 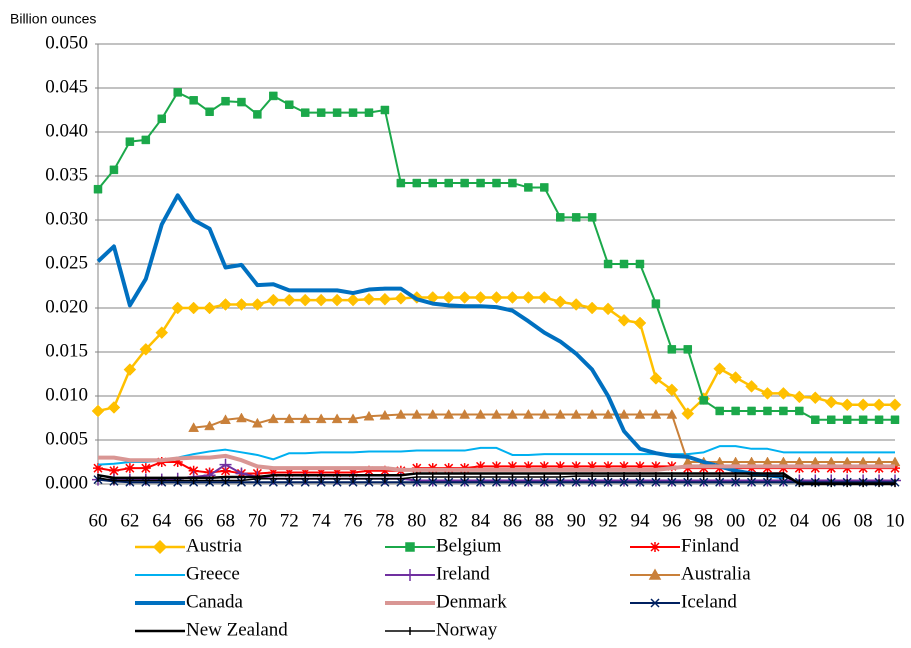 What do you see at coordinates (716, 573) in the screenshot?
I see `legend-label: Australia` at bounding box center [716, 573].